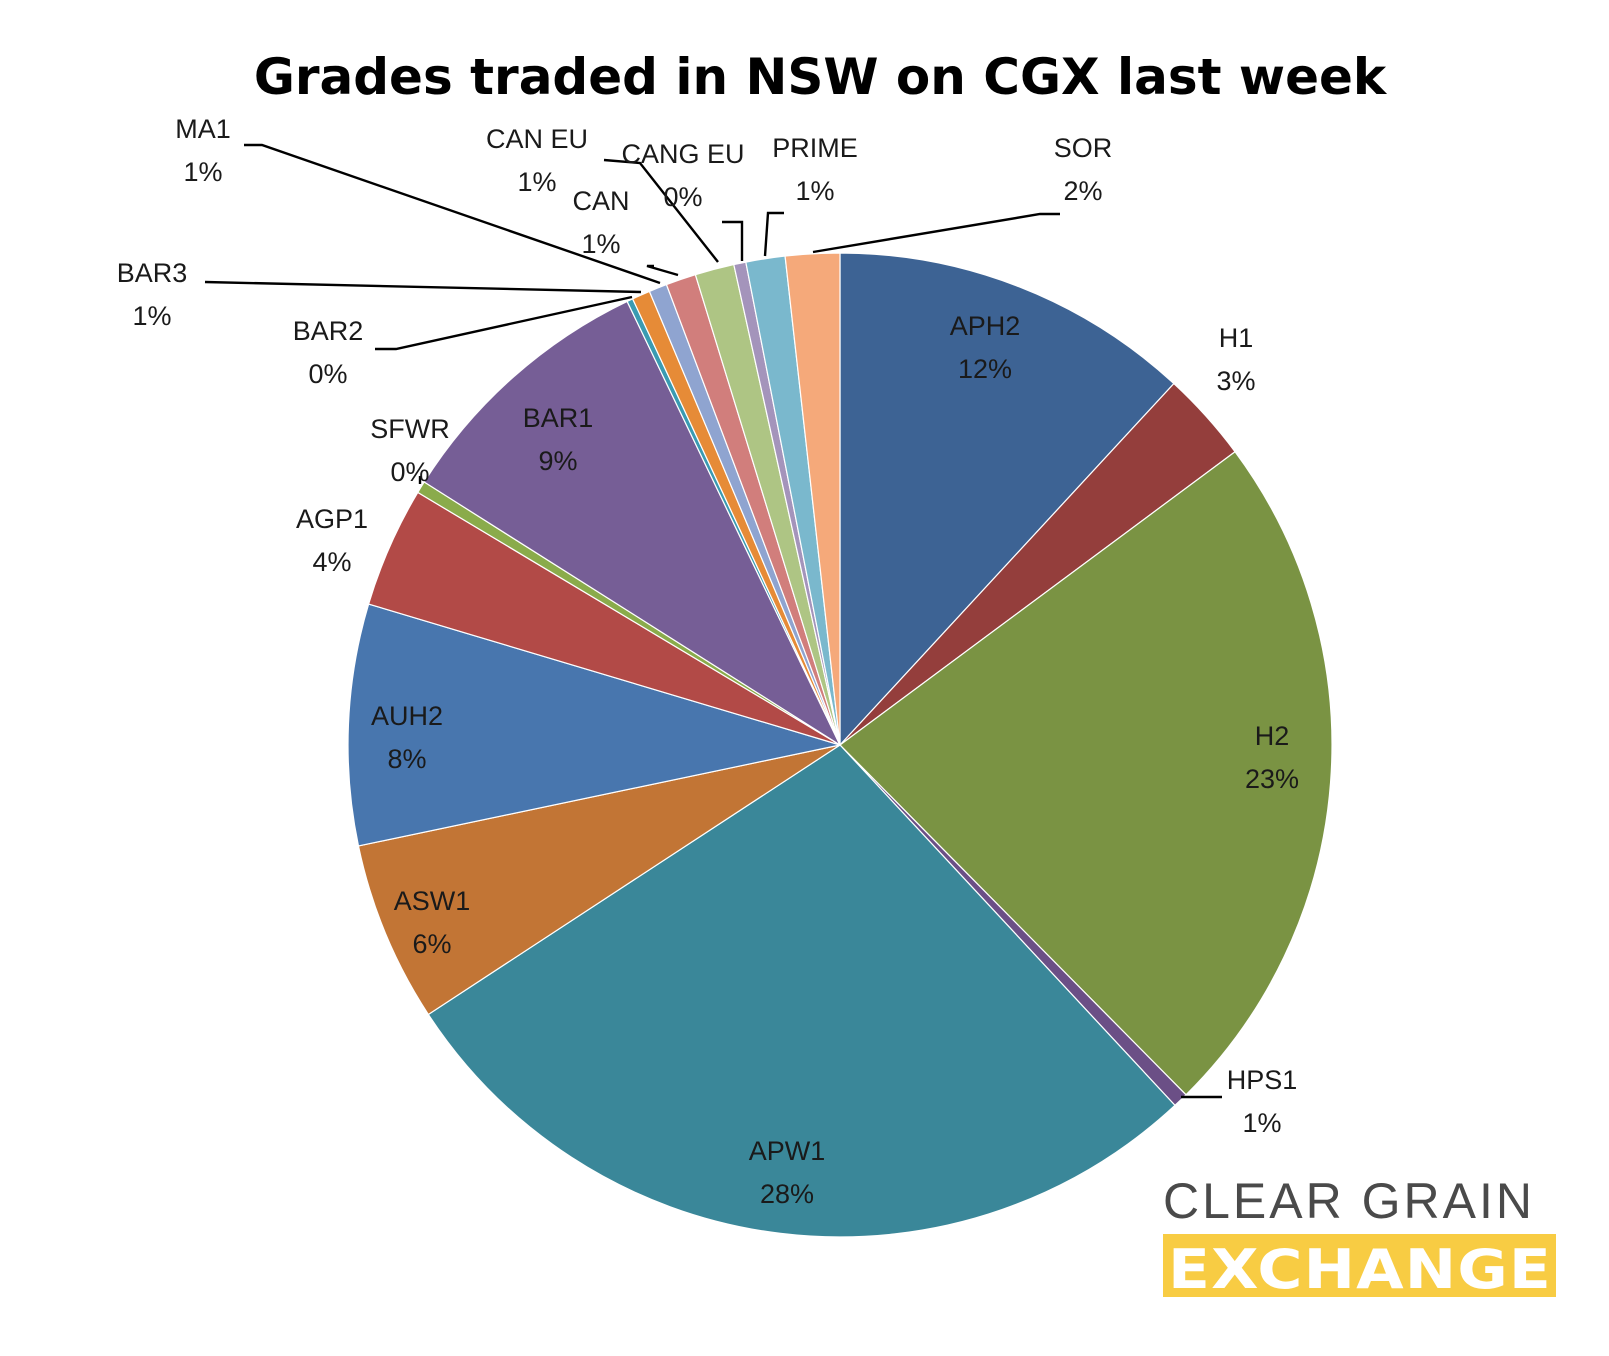  Describe the element at coordinates (1007, 499) in the screenshot. I see `slice-aph2` at that location.